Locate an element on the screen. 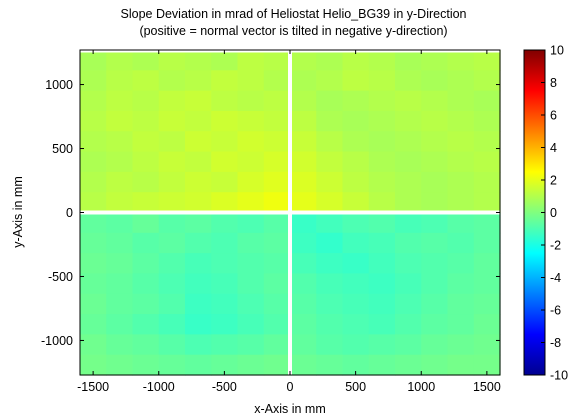  x-tick-label: 0 is located at coordinates (290, 387).